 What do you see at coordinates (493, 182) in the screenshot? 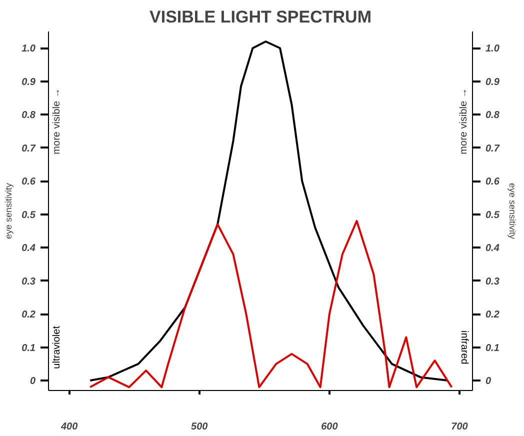
I see `y2-tick-label: 0.6` at bounding box center [493, 182].